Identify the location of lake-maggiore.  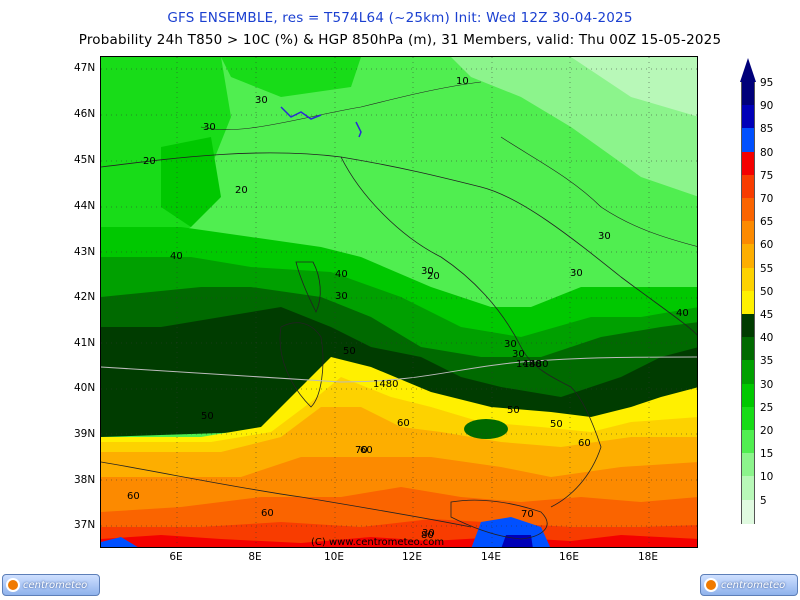
(301, 113).